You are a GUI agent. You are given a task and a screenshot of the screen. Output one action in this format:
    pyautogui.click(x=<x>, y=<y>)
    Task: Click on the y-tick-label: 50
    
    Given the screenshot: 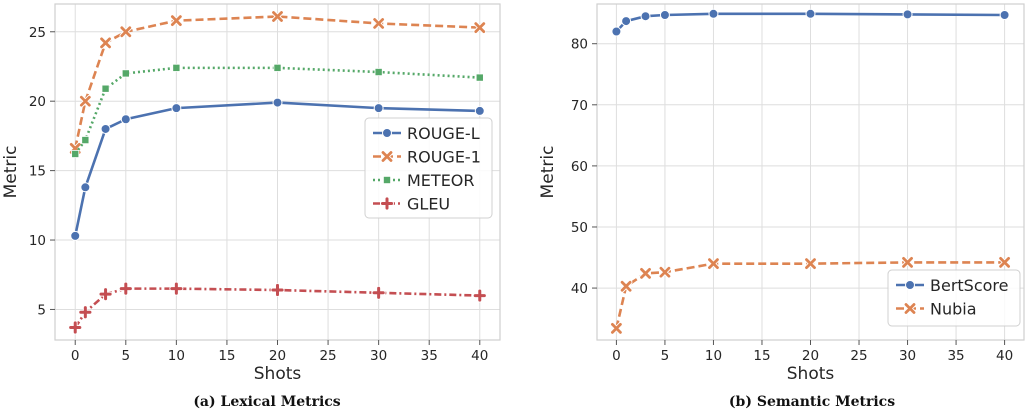 What is the action you would take?
    pyautogui.click(x=579, y=228)
    